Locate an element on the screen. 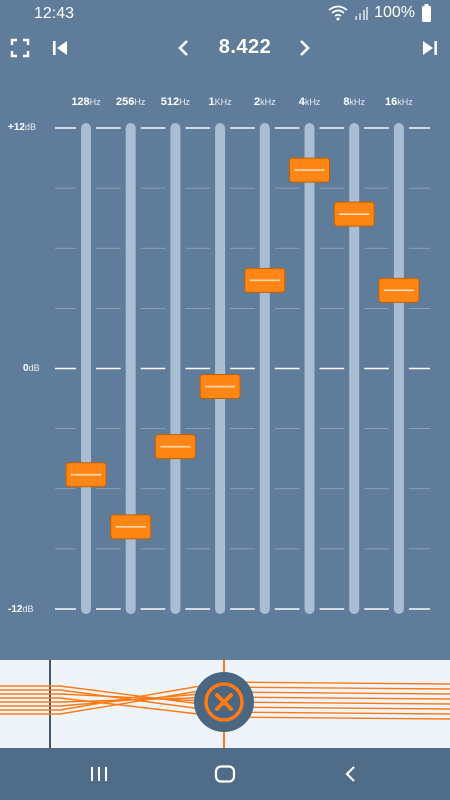  navigation-bar is located at coordinates (225, 774).